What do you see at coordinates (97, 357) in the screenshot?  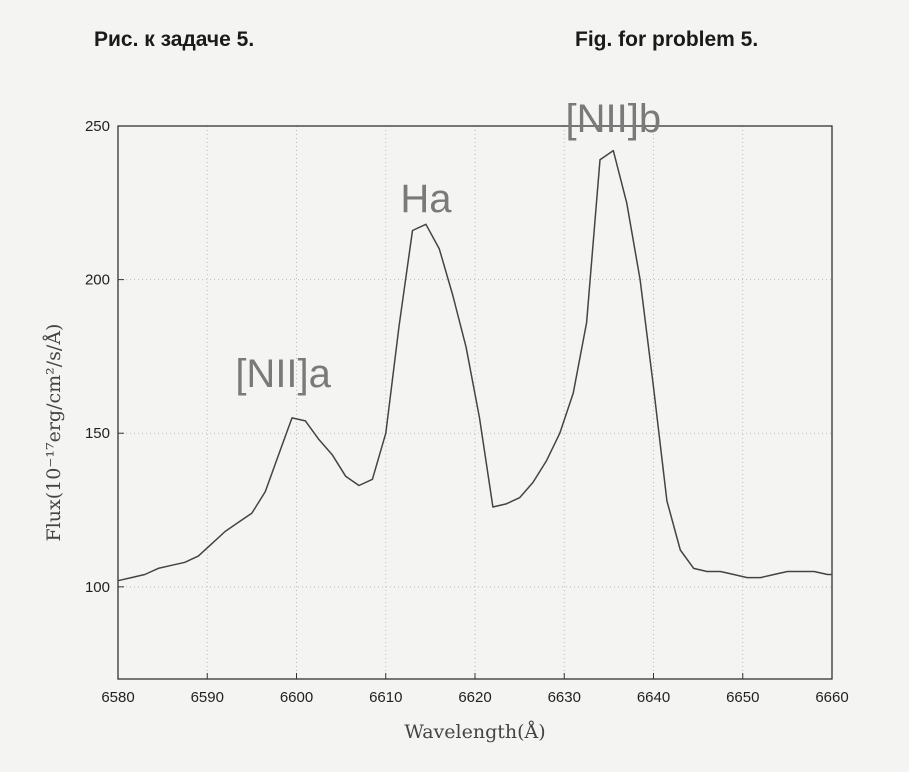 I see `y-tick-labels: 100 150 200 250` at bounding box center [97, 357].